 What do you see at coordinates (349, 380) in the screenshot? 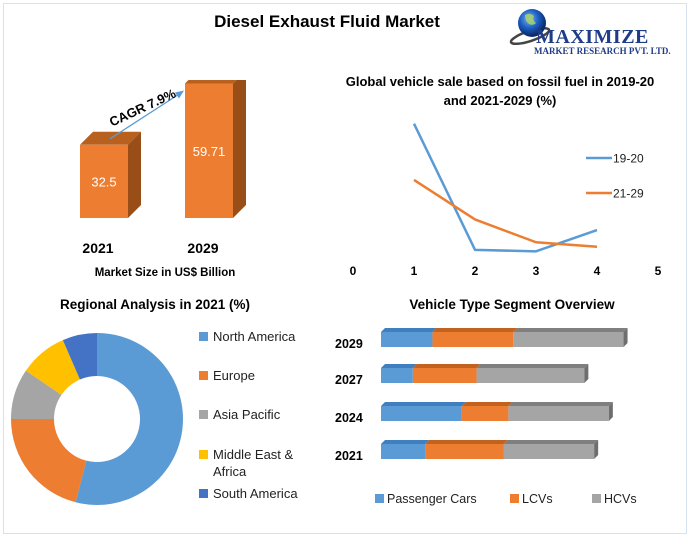
I see `y-category-label: 2027` at bounding box center [349, 380].